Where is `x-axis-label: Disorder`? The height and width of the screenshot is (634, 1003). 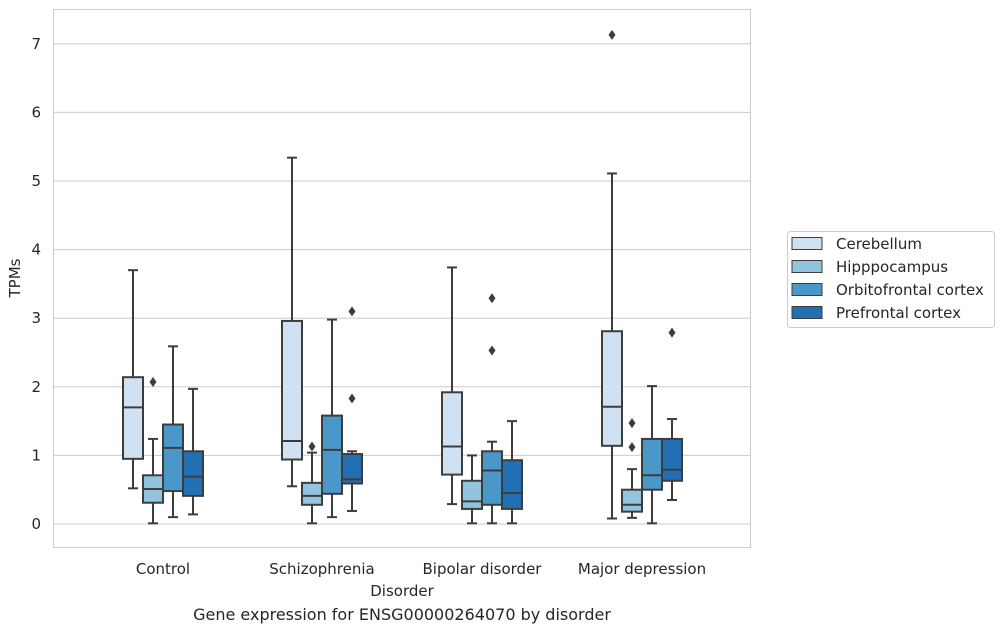
x-axis-label: Disorder is located at coordinates (402, 591).